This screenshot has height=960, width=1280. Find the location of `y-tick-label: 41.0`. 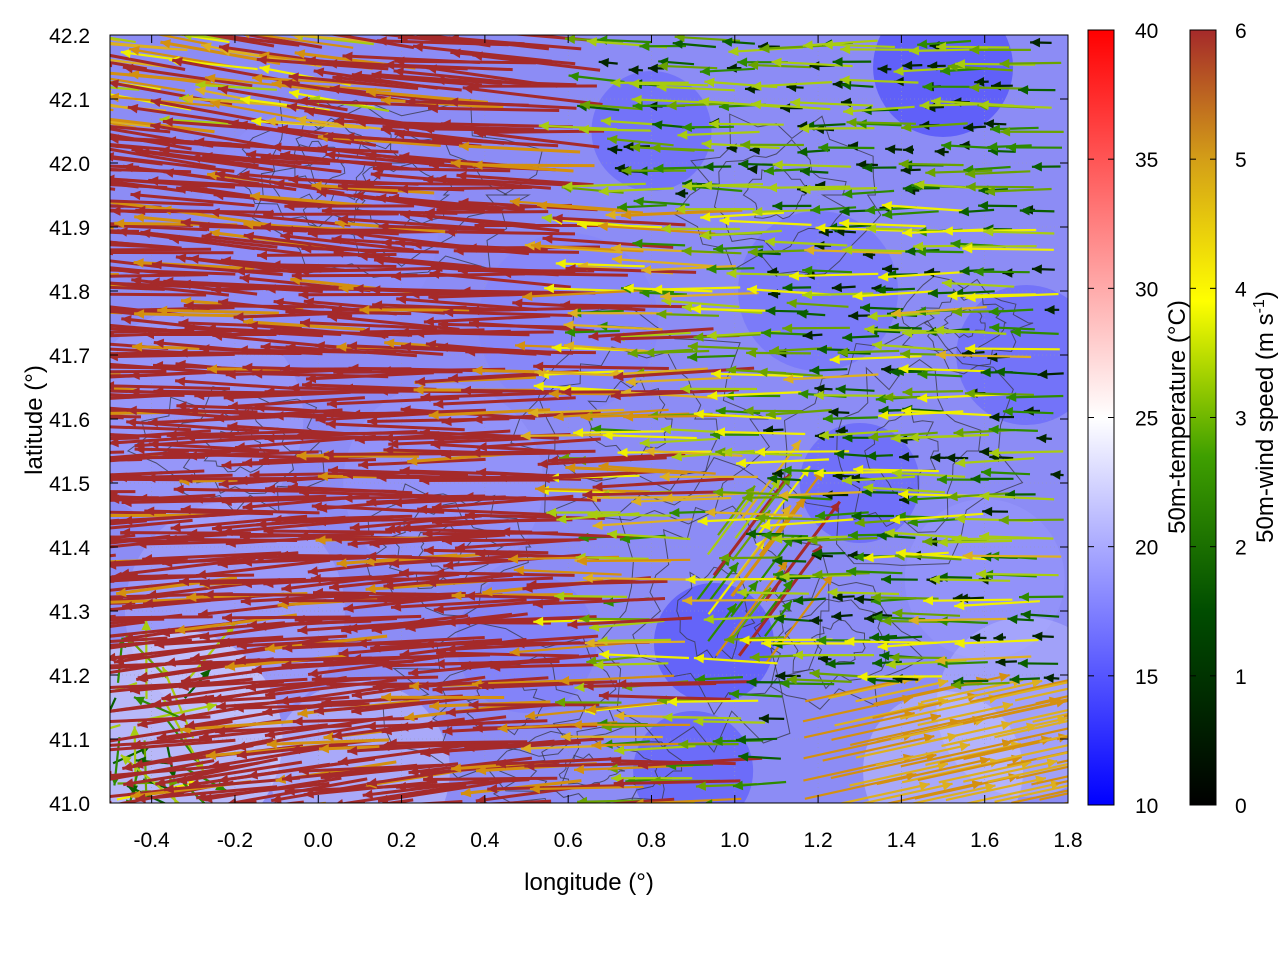

y-tick-label: 41.0 is located at coordinates (69, 804).